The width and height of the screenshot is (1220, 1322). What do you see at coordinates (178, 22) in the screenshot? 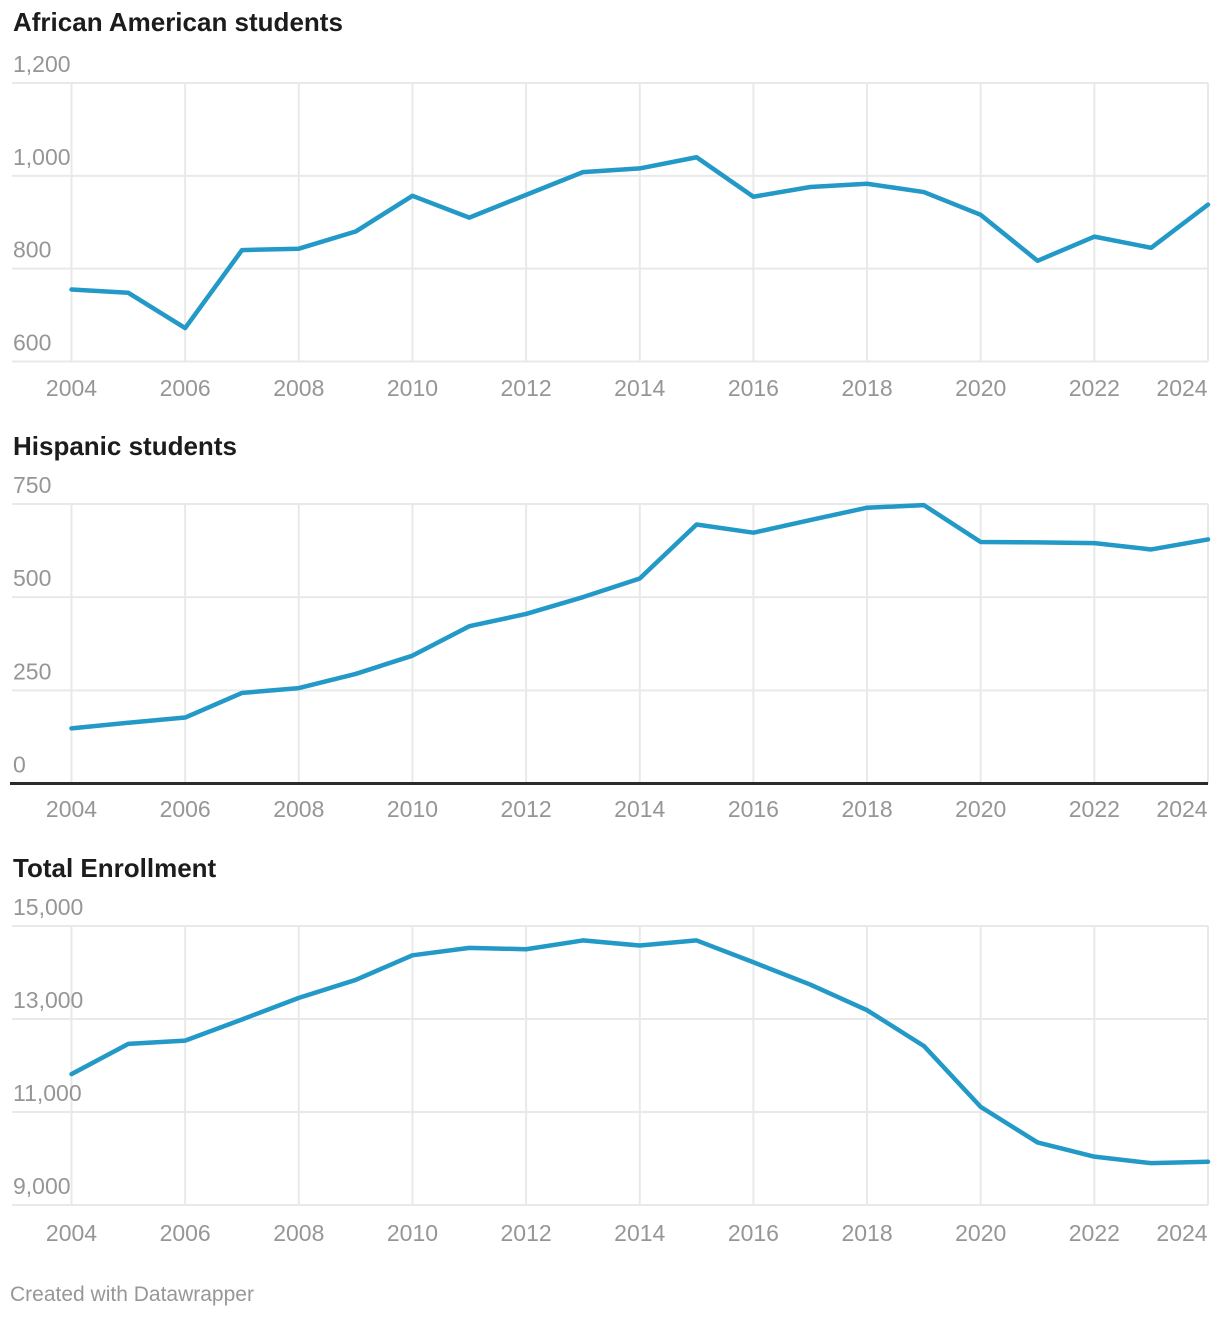
I see `chart-title-african-american-students: African American students` at bounding box center [178, 22].